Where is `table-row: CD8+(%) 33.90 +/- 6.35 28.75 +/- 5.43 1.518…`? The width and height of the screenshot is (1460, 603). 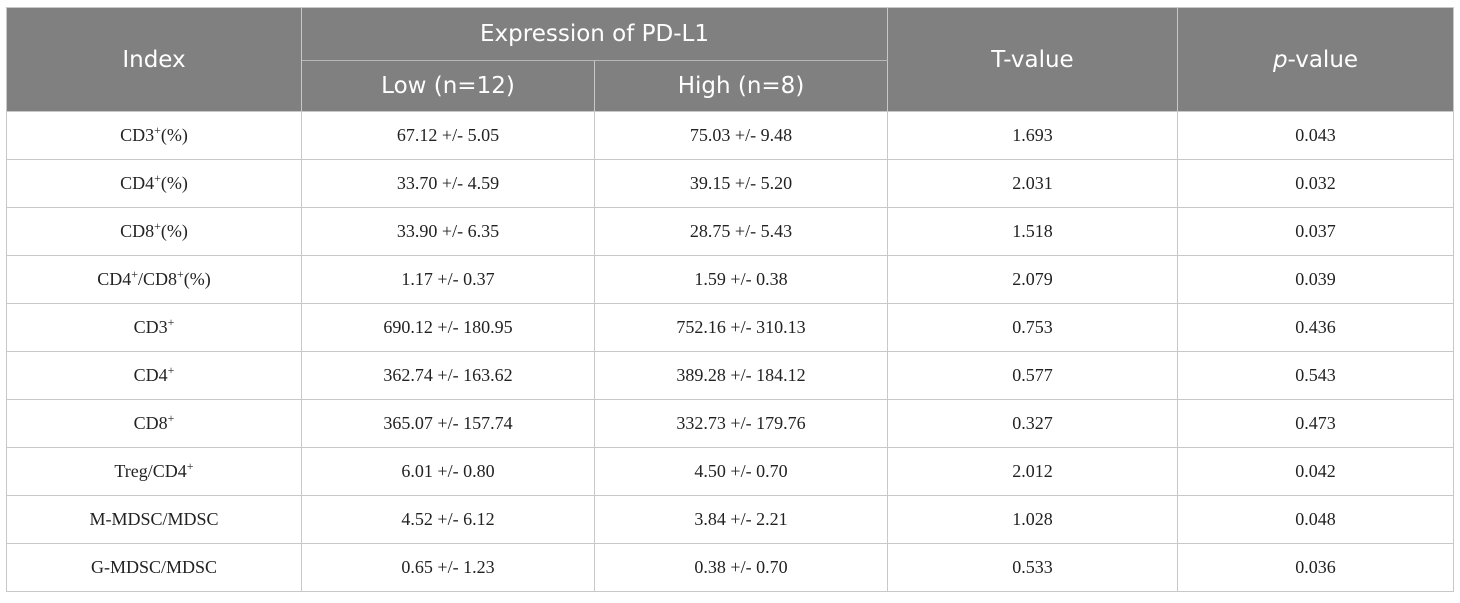 table-row: CD8+(%) 33.90 +/- 6.35 28.75 +/- 5.43 1.518… is located at coordinates (730, 231).